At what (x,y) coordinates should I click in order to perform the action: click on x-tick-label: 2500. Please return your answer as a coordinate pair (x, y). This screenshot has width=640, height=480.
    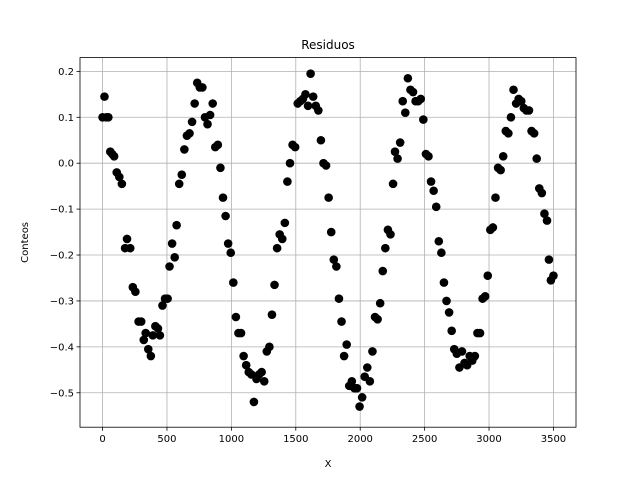
    Looking at the image, I should click on (424, 439).